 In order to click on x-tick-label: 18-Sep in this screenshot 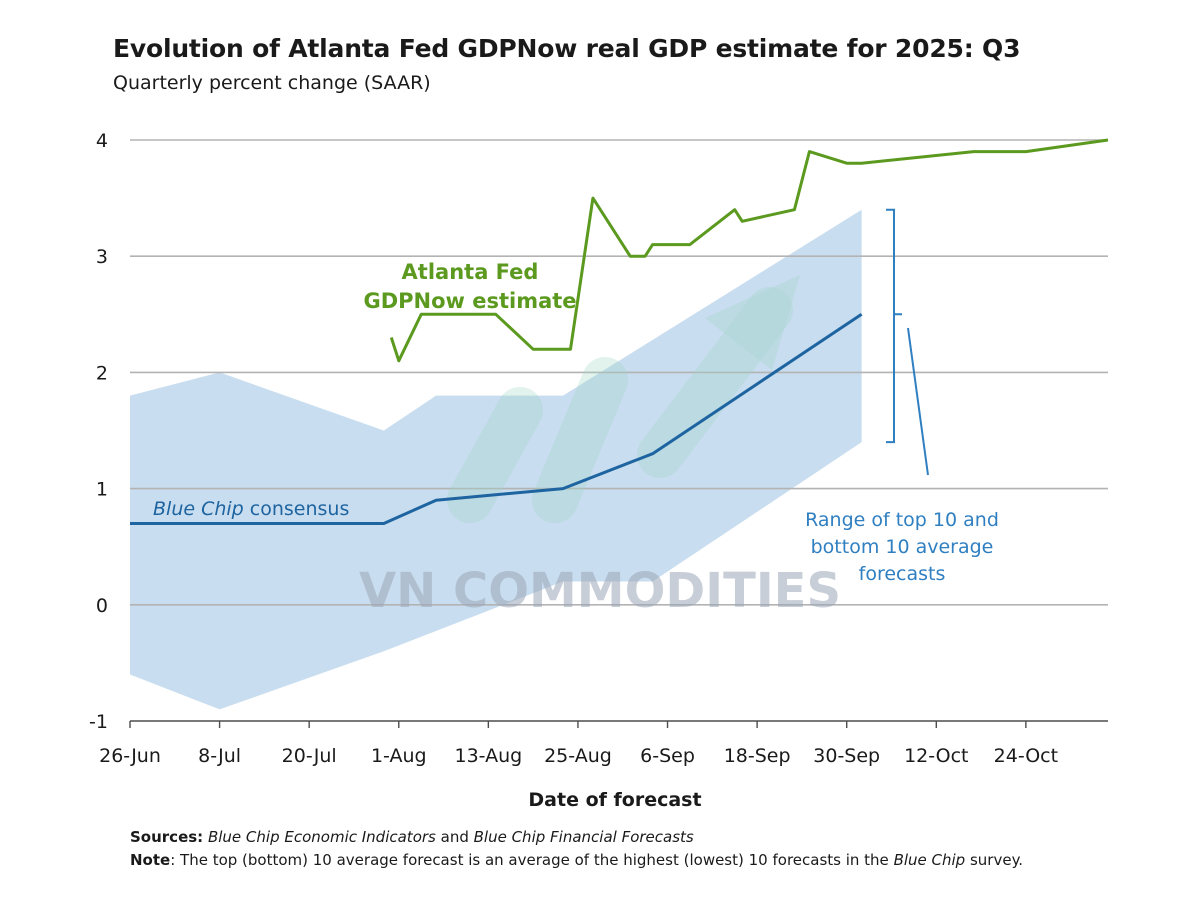, I will do `click(757, 756)`.